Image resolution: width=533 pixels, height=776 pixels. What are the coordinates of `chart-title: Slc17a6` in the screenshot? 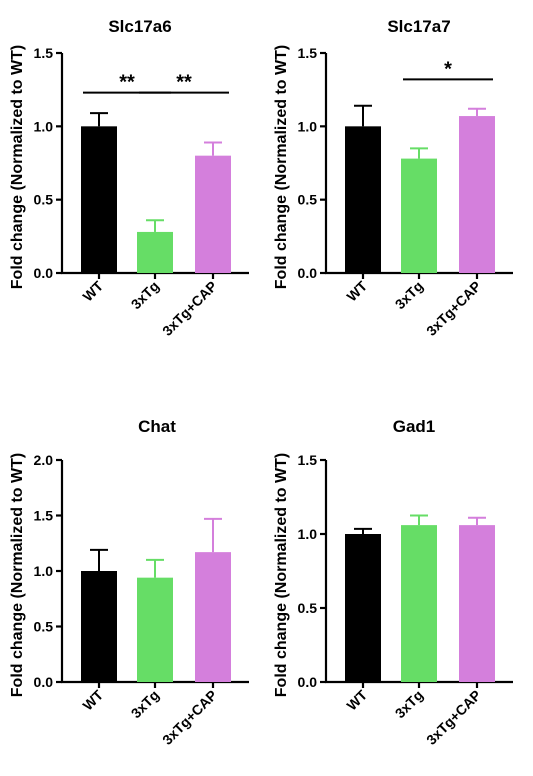 It's located at (139, 26).